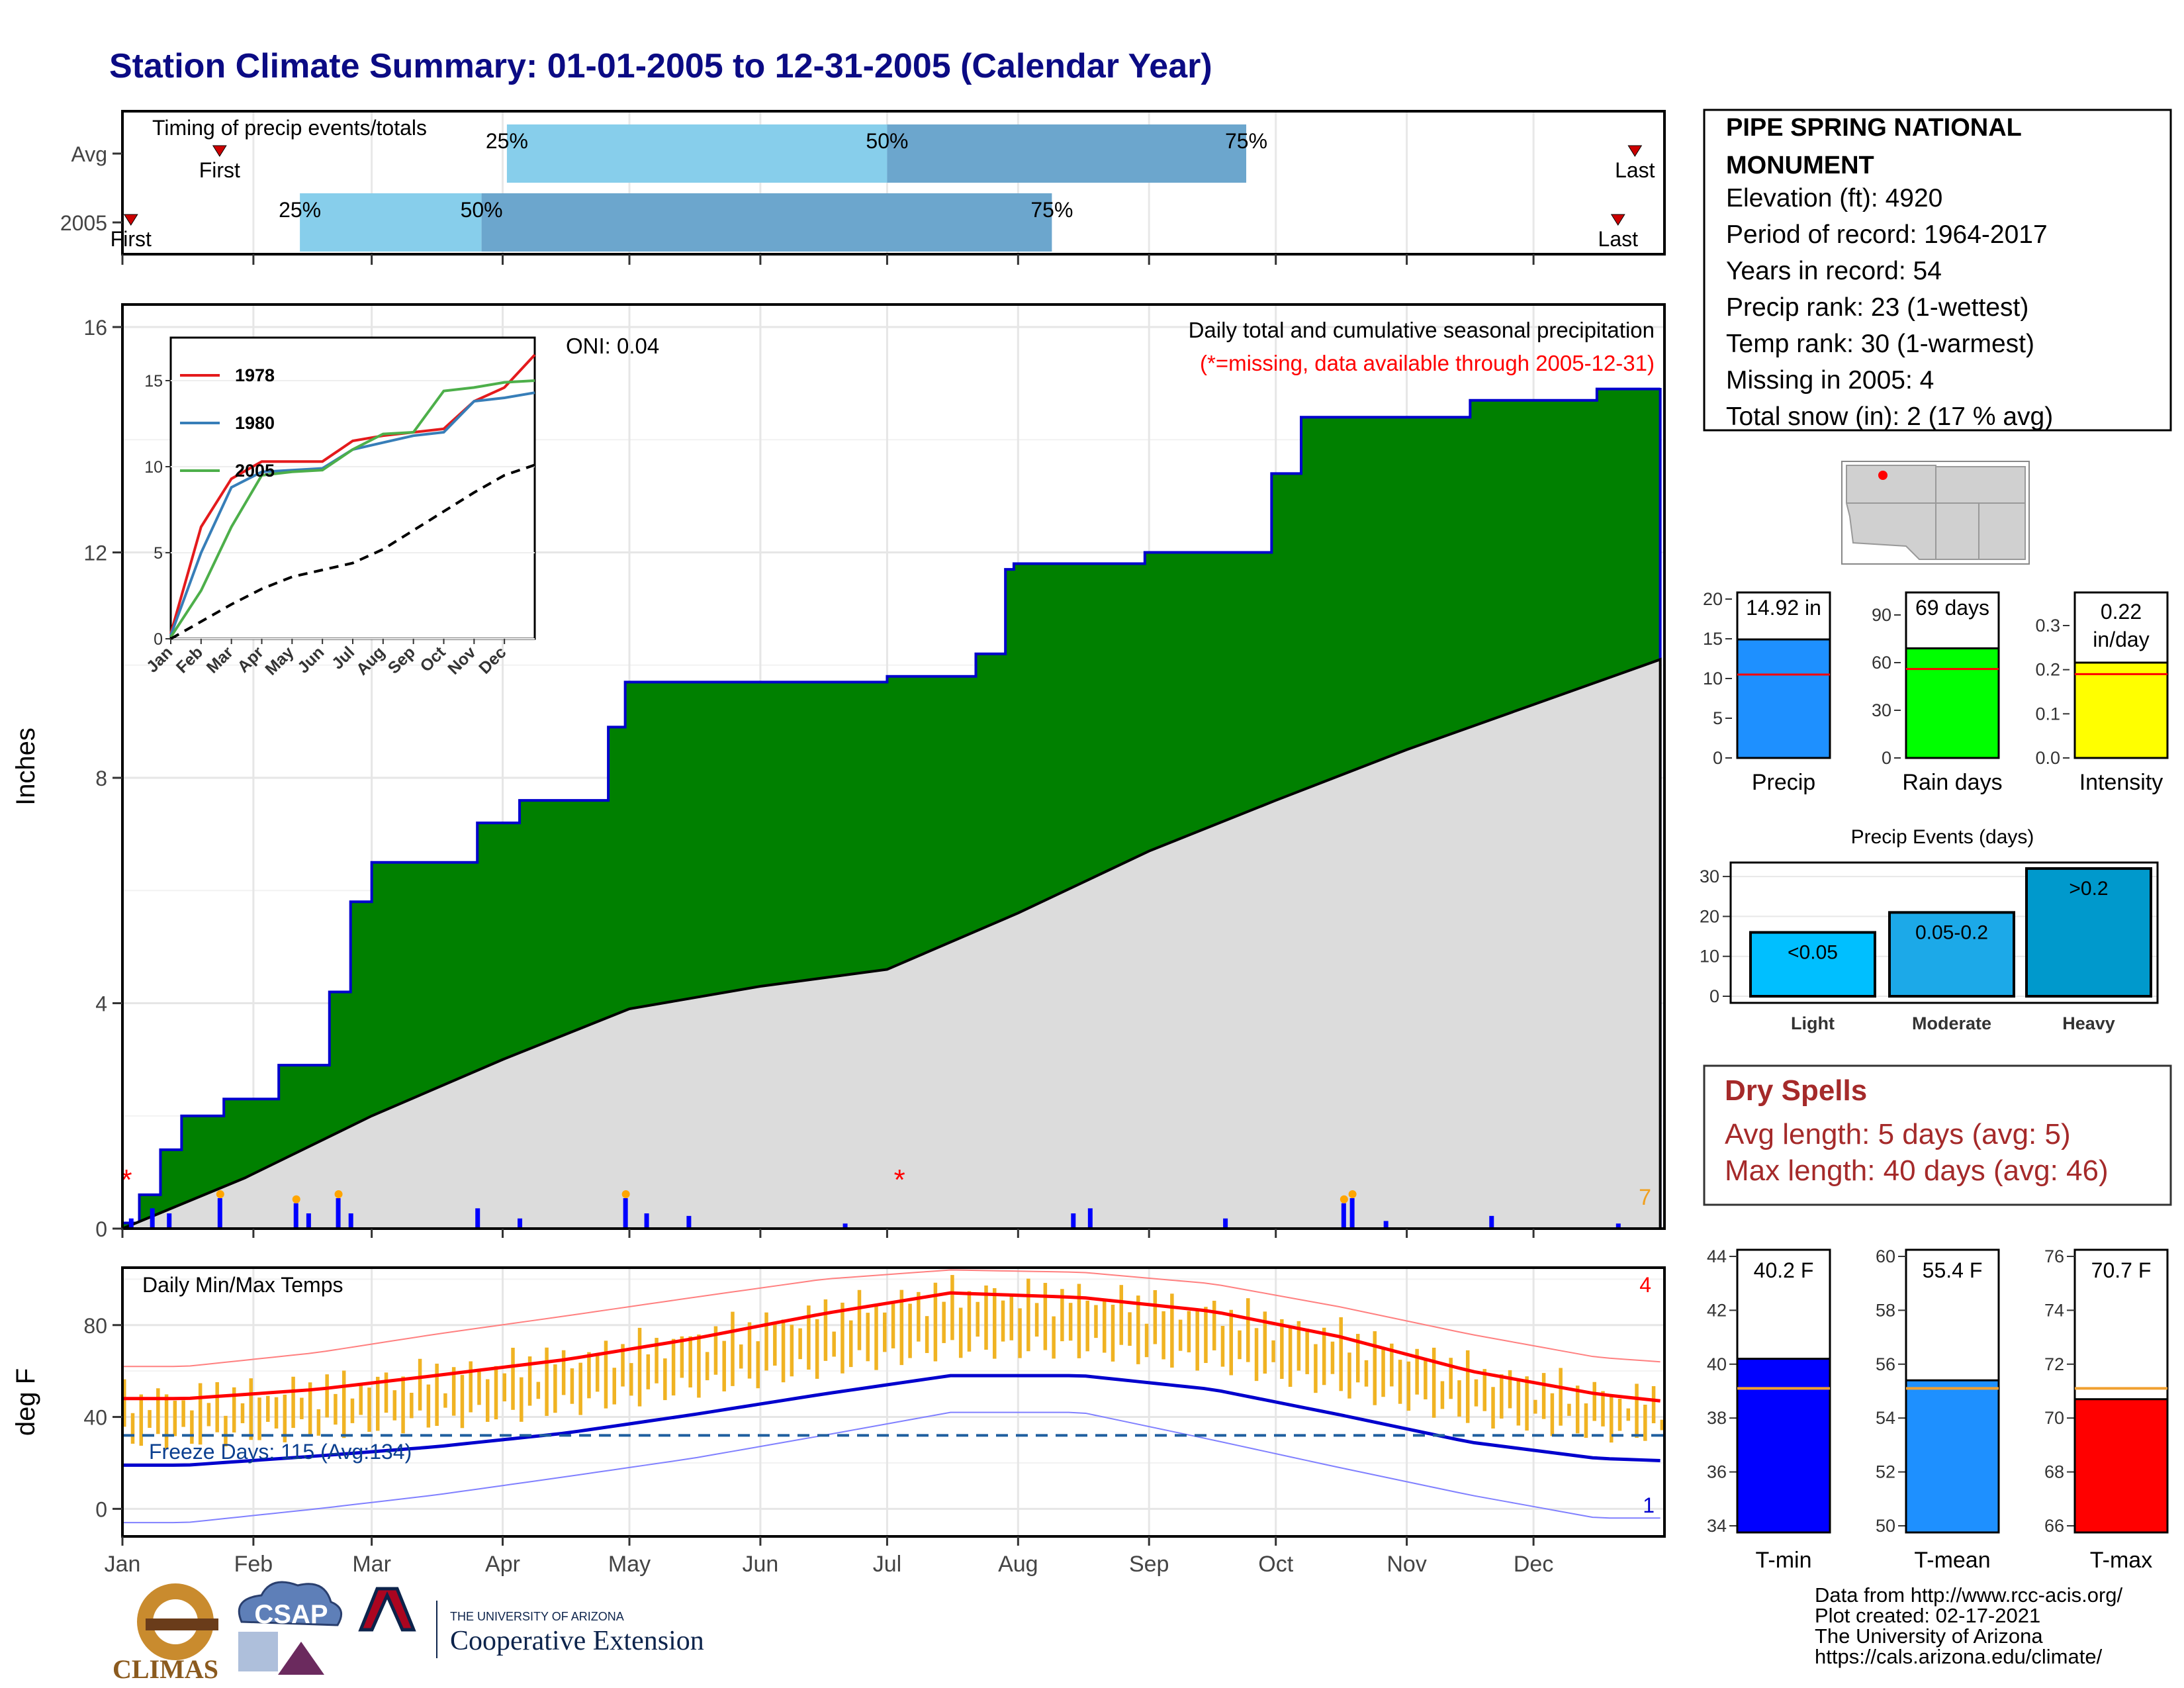  I want to click on station-info-line: Period of record: 1964-2017, so click(1887, 234).